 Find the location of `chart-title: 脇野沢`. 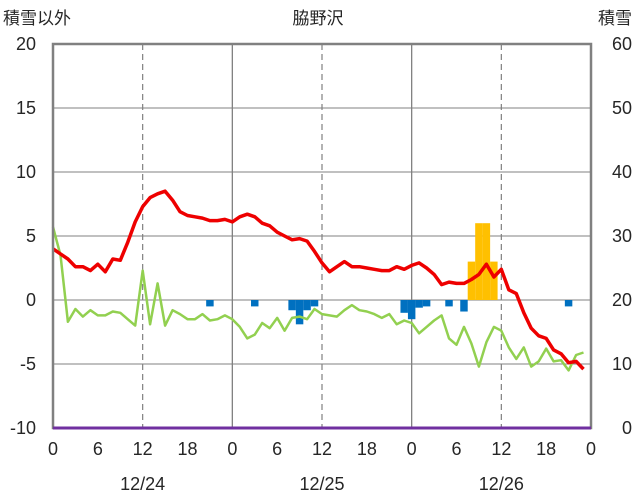

chart-title: 脇野沢 is located at coordinates (318, 18).